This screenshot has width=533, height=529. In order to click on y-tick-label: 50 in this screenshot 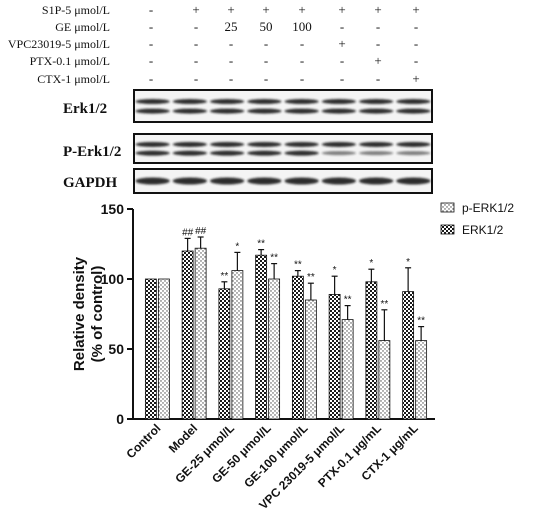, I will do `click(116, 349)`.